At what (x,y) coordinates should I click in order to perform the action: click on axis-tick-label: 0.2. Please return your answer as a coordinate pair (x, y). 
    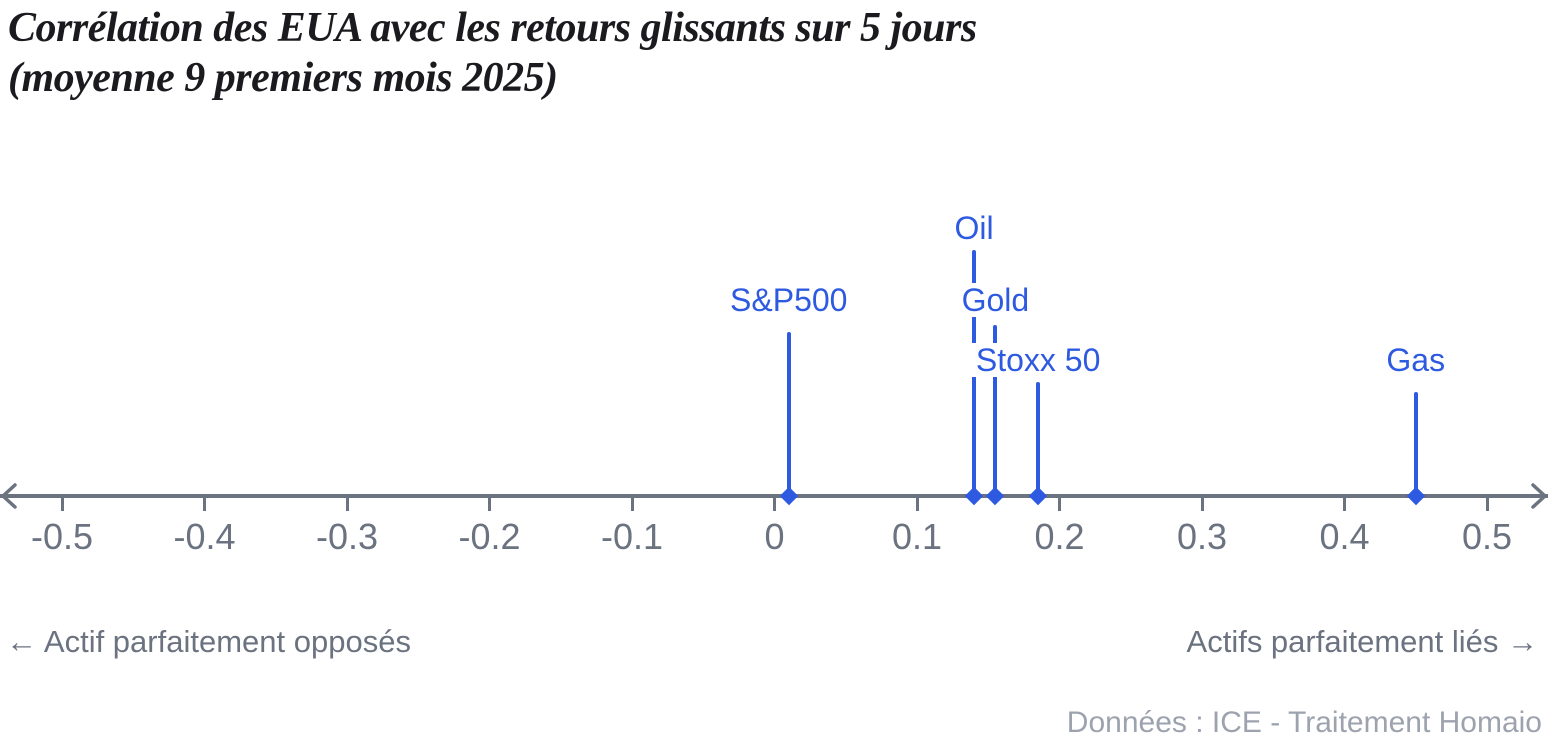
    Looking at the image, I should click on (1059, 536).